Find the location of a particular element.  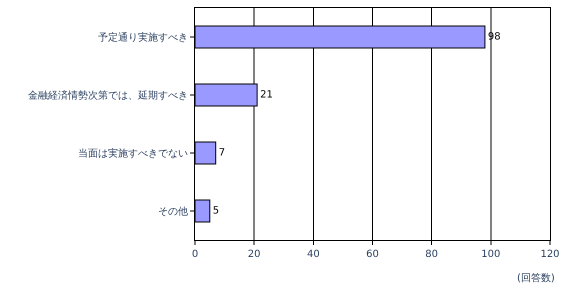

data-label: 21 is located at coordinates (266, 95).